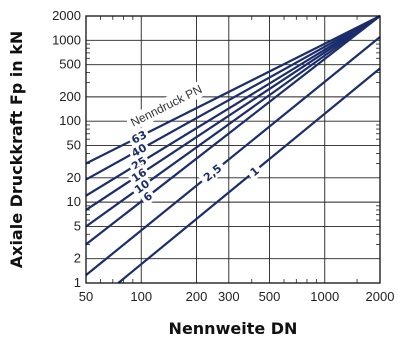  What do you see at coordinates (70, 96) in the screenshot?
I see `y-tick-label: 200` at bounding box center [70, 96].